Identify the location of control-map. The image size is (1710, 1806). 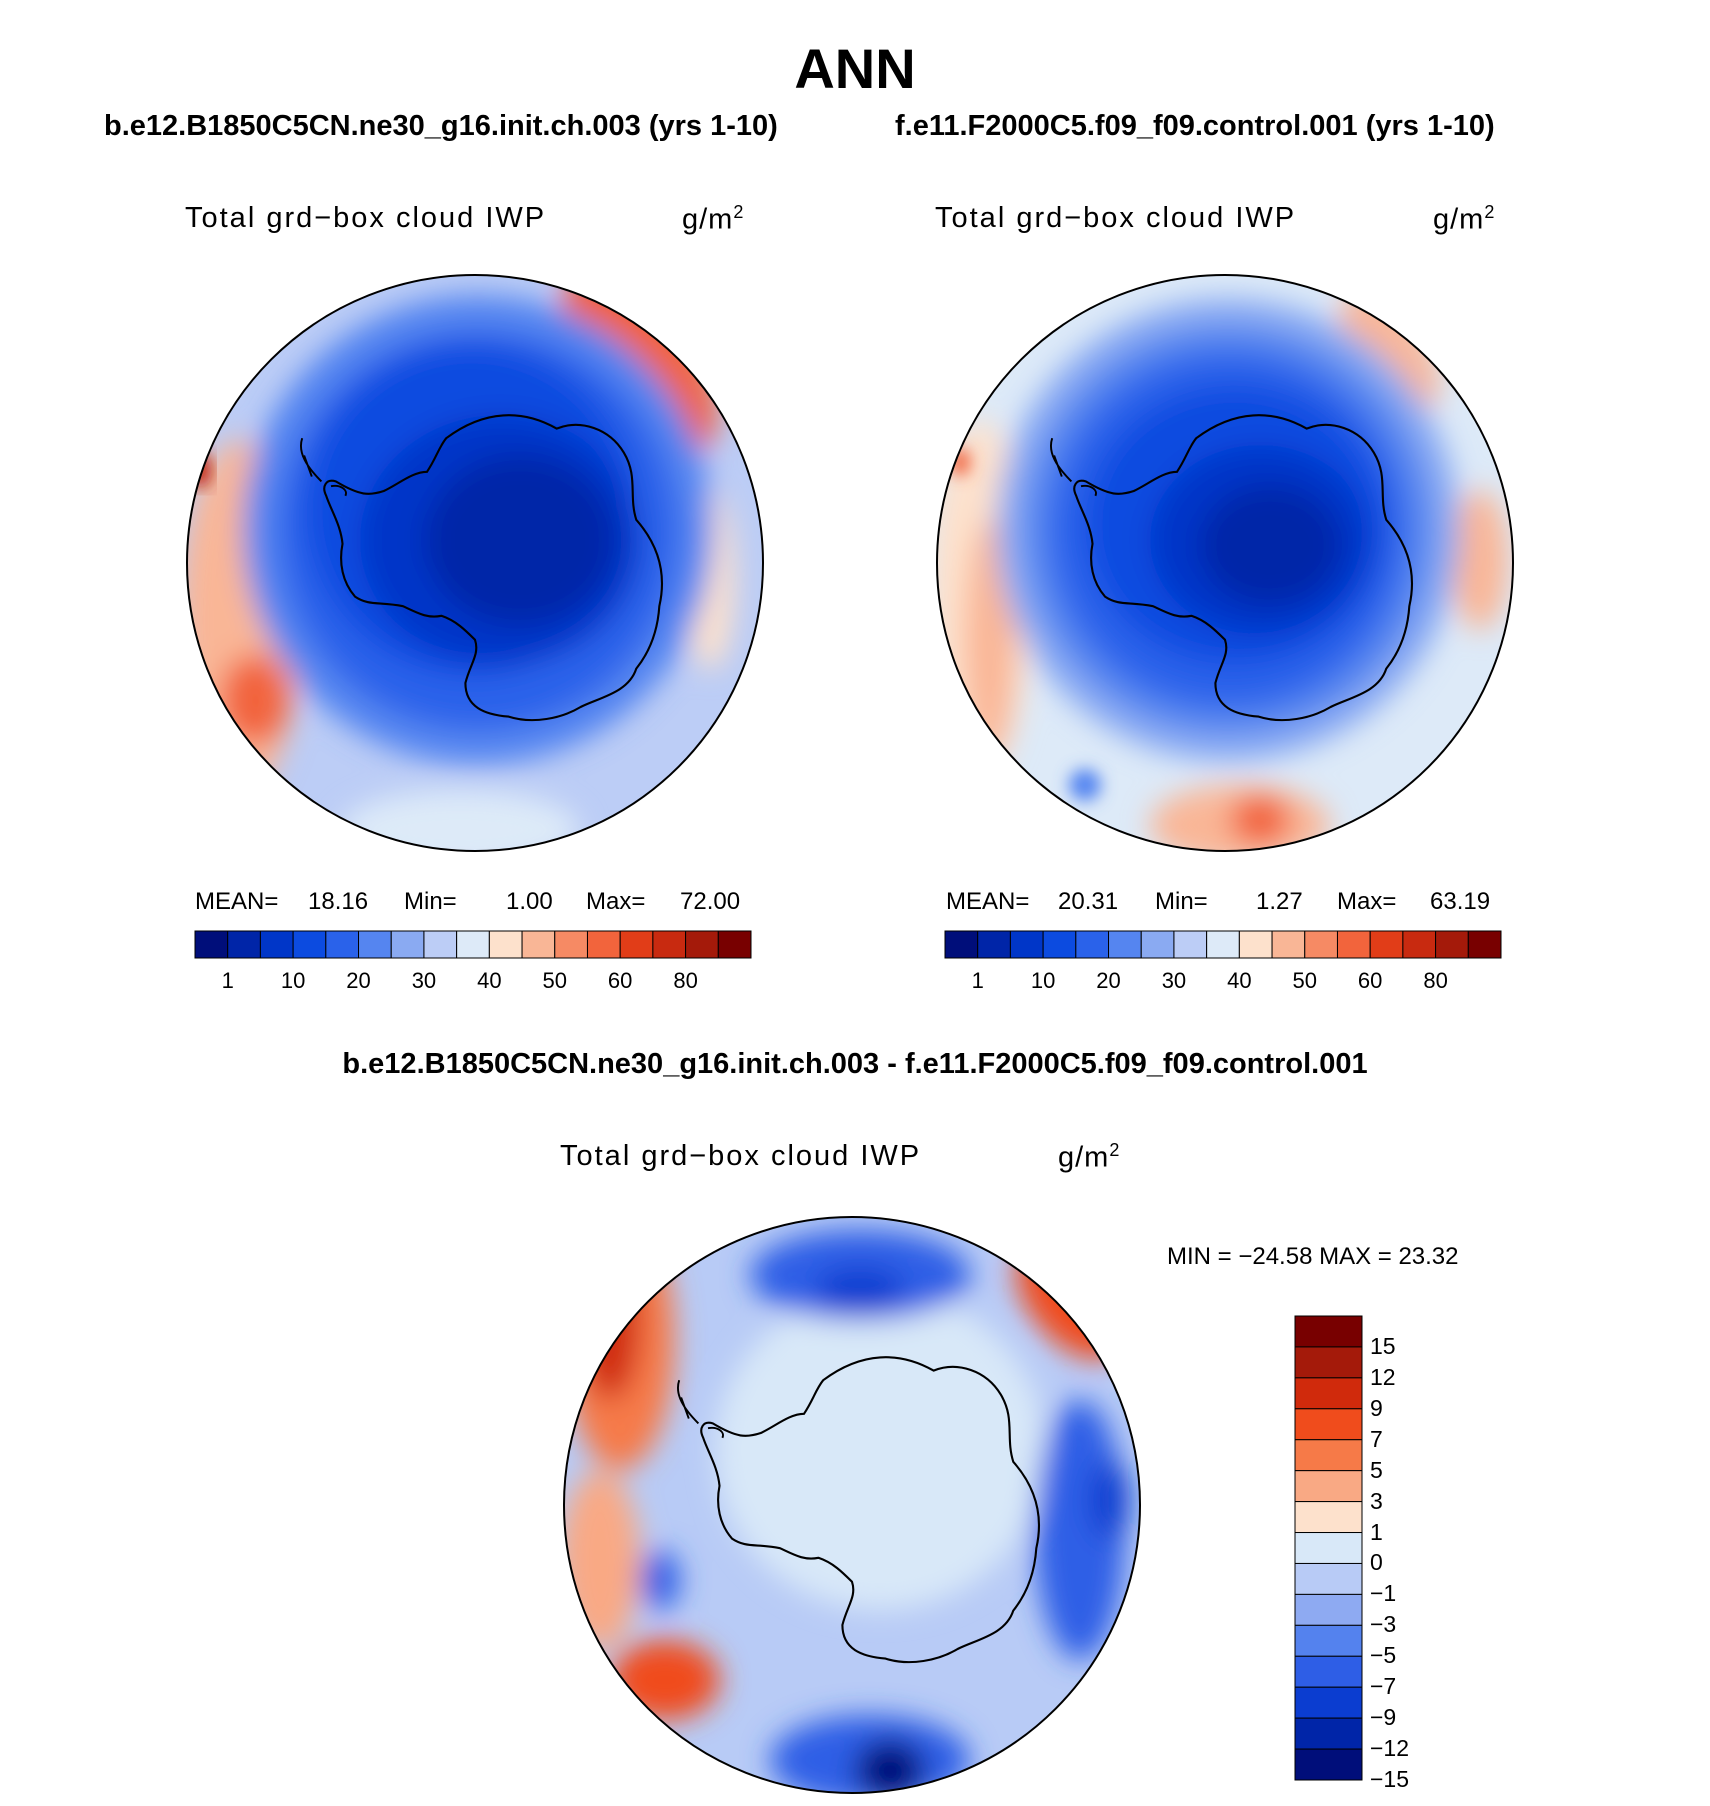
(1225, 563).